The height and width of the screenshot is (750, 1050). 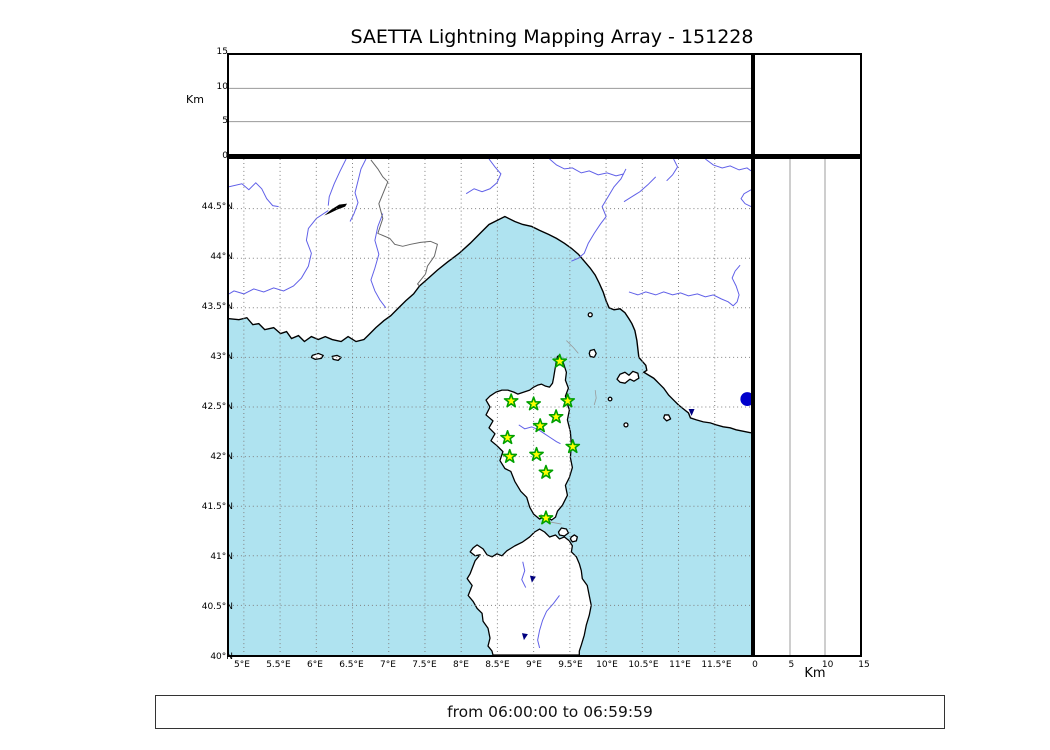 What do you see at coordinates (610, 399) in the screenshot?
I see `pianosa-island` at bounding box center [610, 399].